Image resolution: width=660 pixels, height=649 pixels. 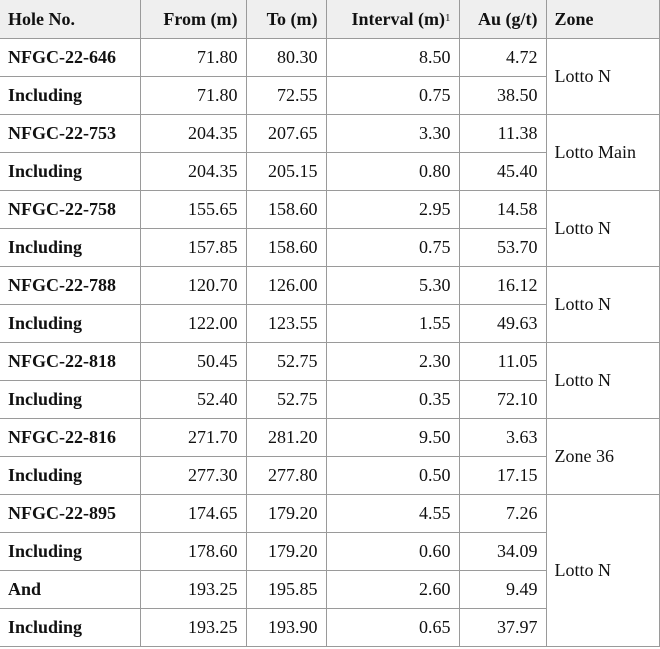 What do you see at coordinates (602, 19) in the screenshot?
I see `header-zone: Zone` at bounding box center [602, 19].